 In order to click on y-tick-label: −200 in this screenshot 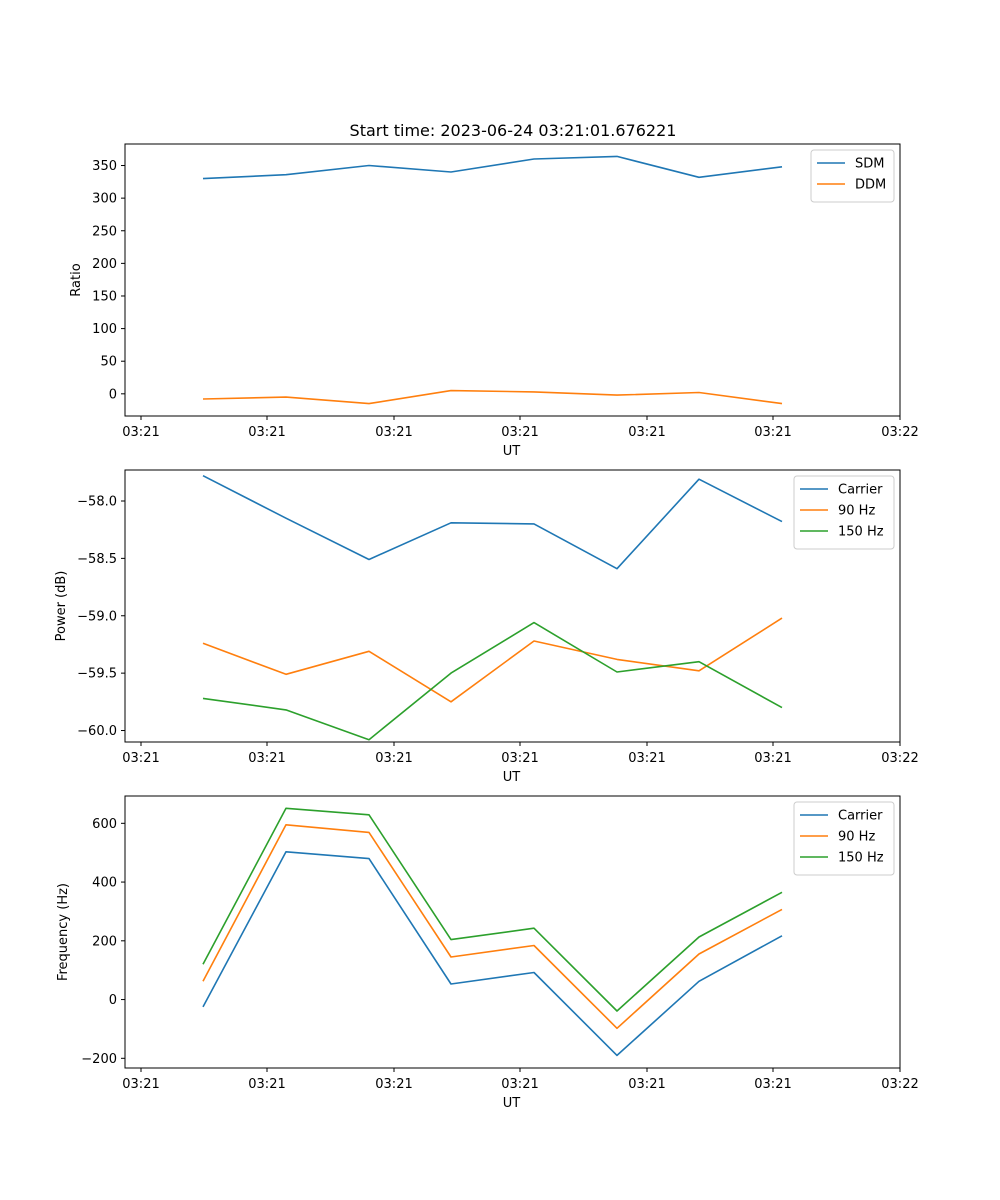, I will do `click(99, 1059)`.